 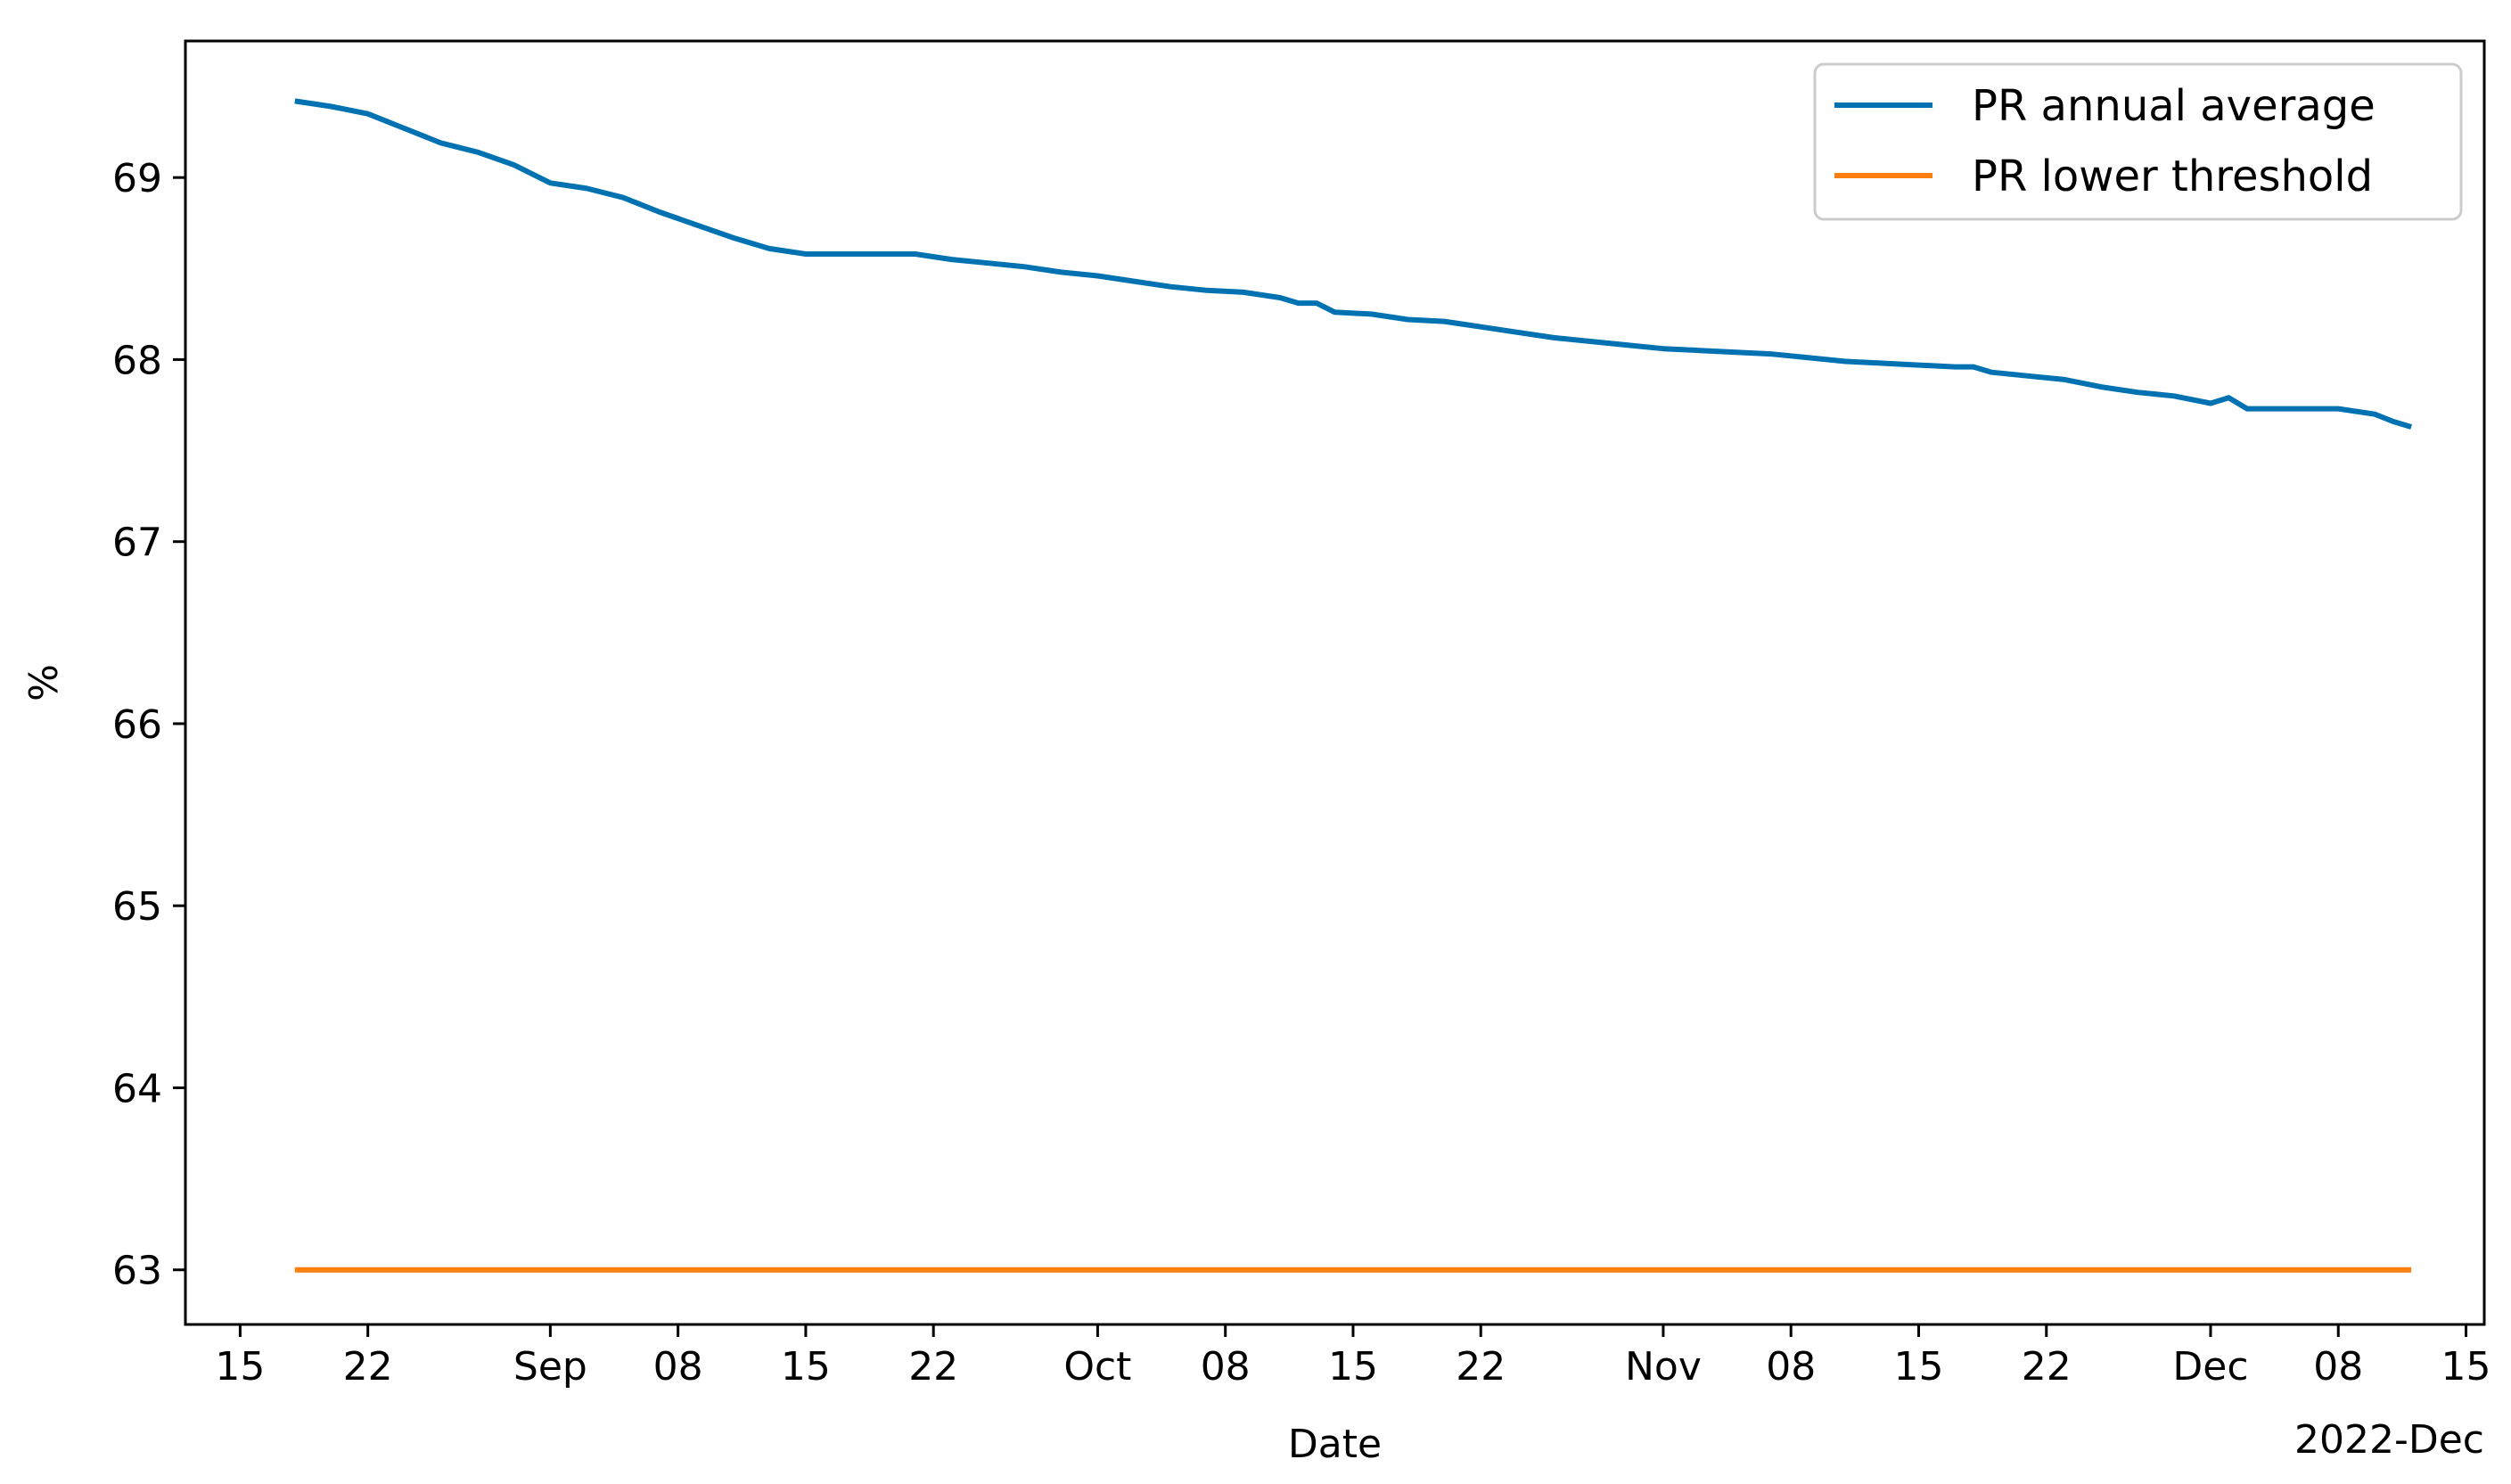 I want to click on y-tick-label: 69, so click(x=137, y=178).